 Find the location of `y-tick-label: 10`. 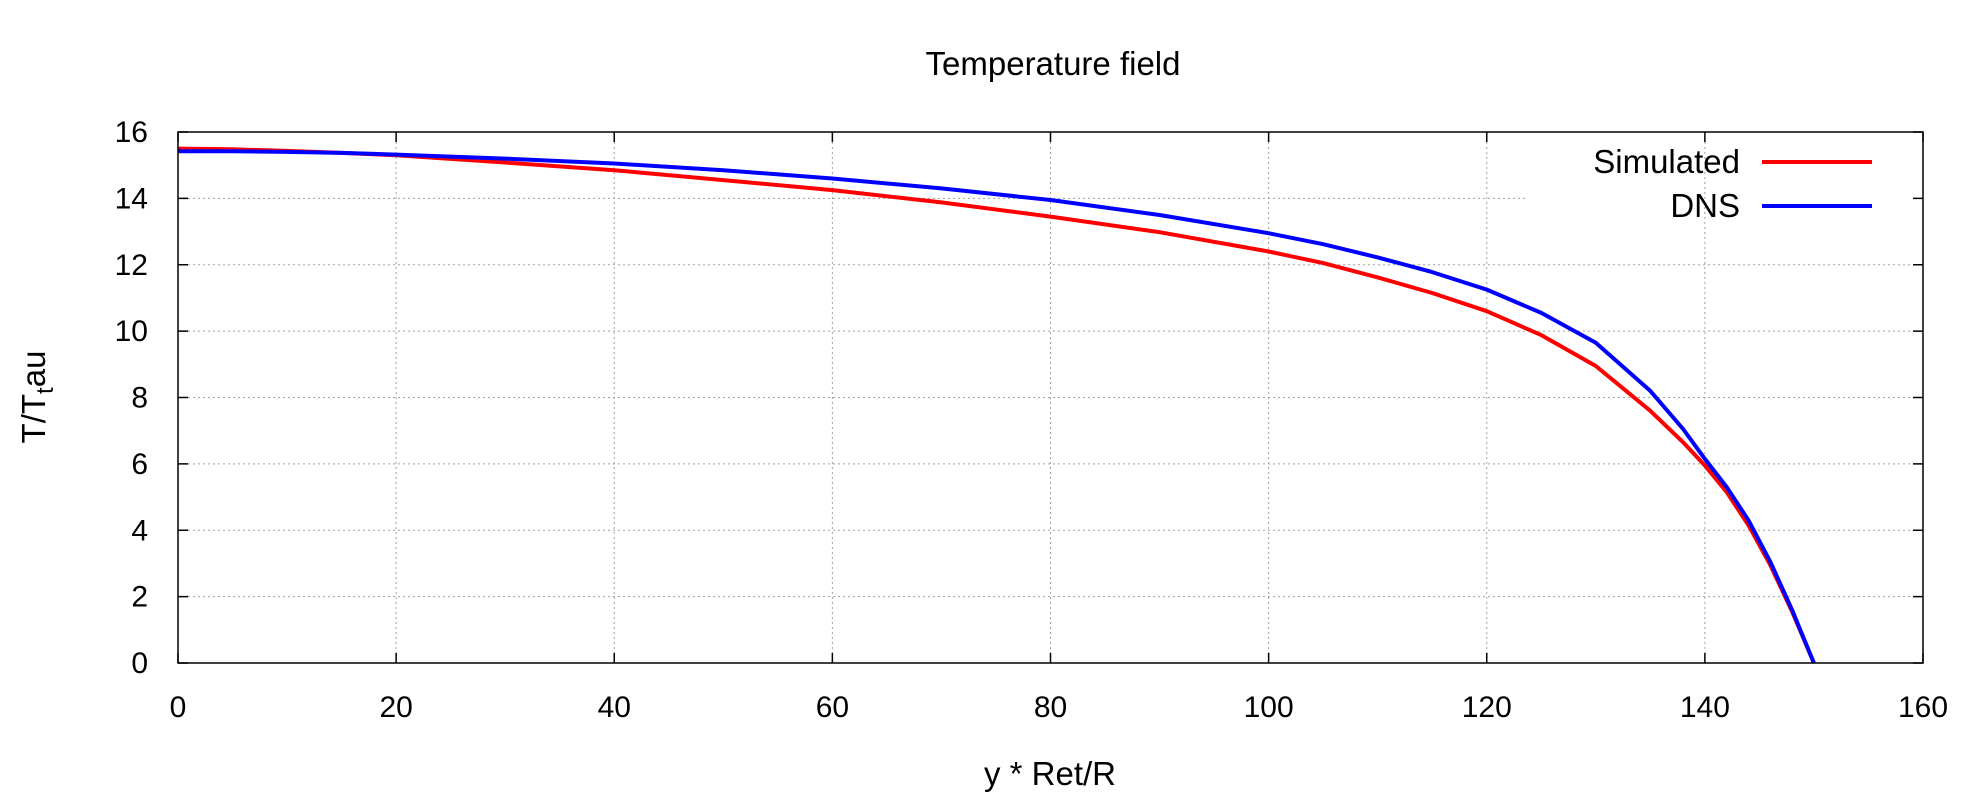

y-tick-label: 10 is located at coordinates (131, 331).